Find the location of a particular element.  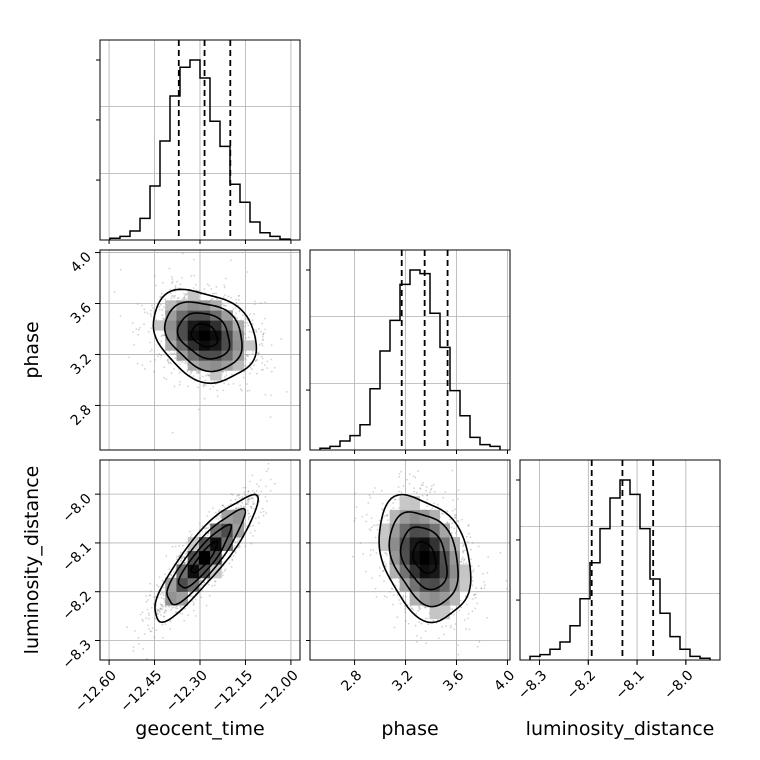

contour-line is located at coordinates (207, 558).